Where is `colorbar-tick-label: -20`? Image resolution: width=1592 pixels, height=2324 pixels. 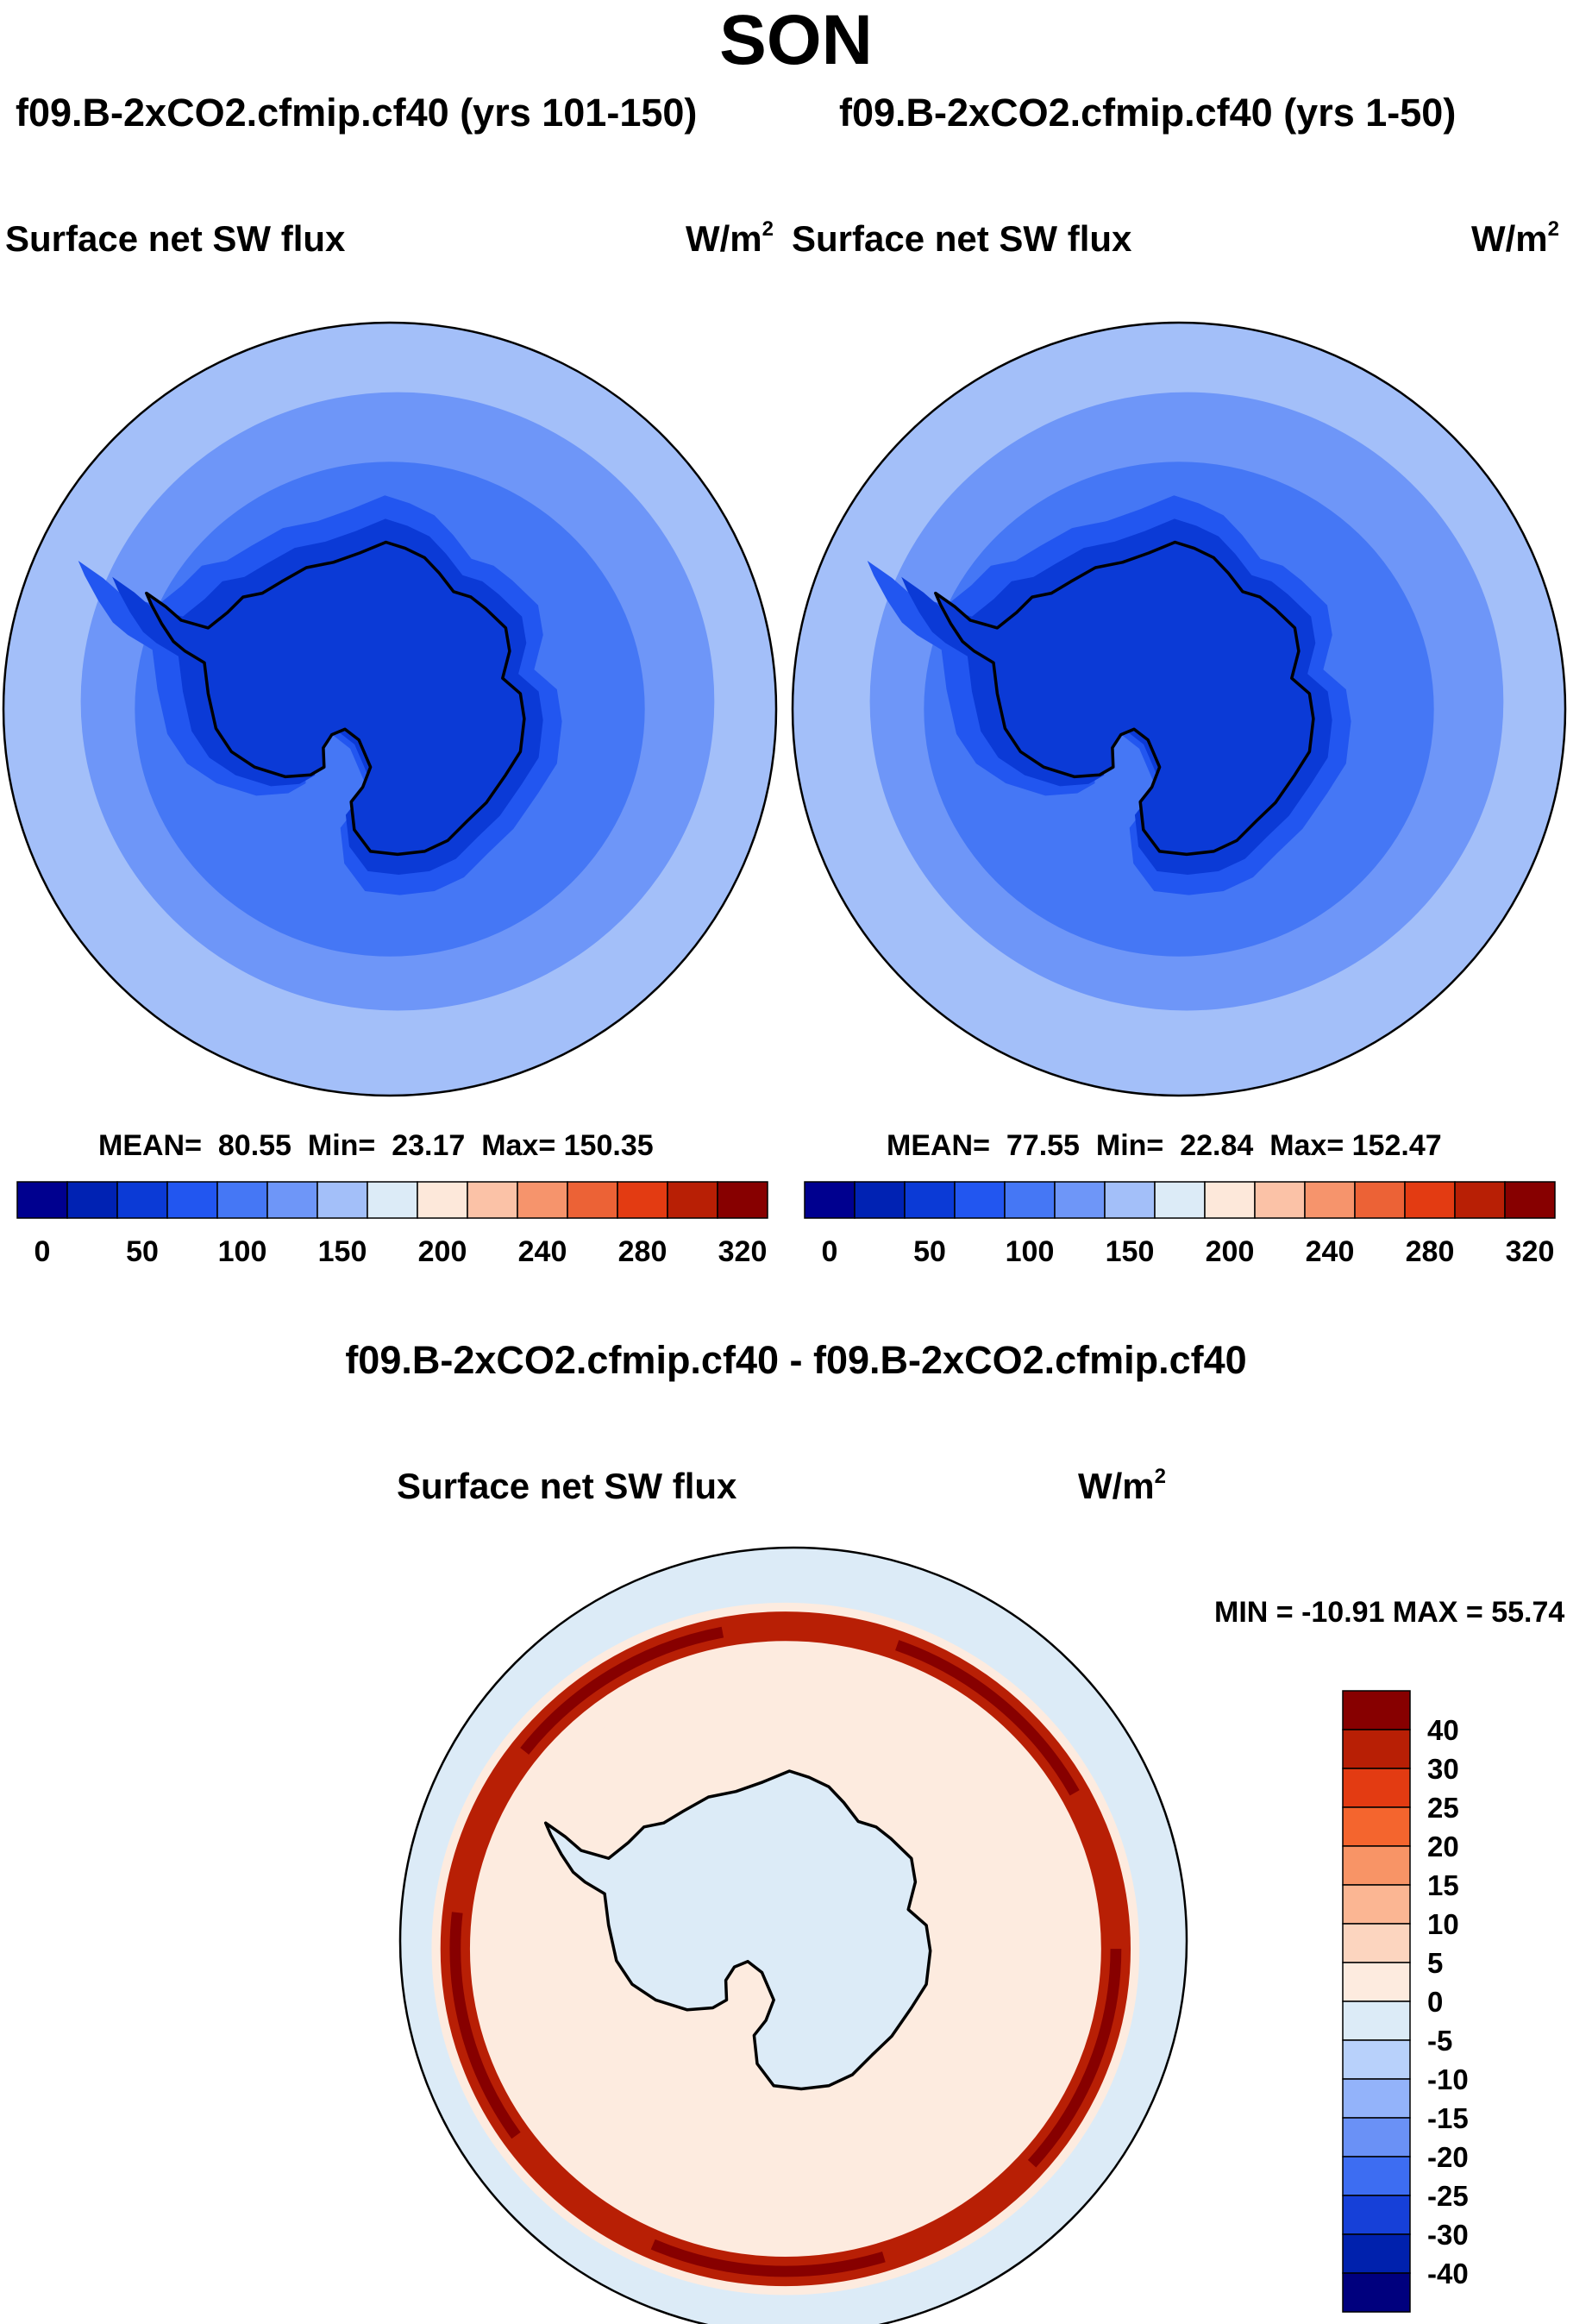 colorbar-tick-label: -20 is located at coordinates (1448, 2157).